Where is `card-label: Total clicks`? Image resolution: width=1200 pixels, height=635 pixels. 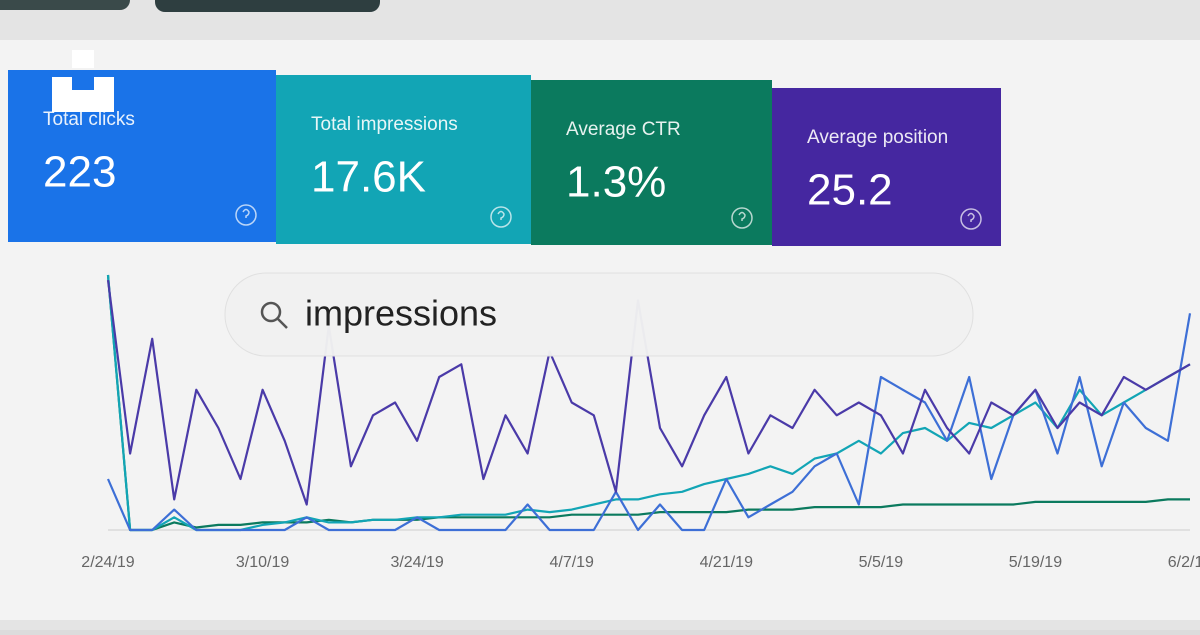 card-label: Total clicks is located at coordinates (89, 119).